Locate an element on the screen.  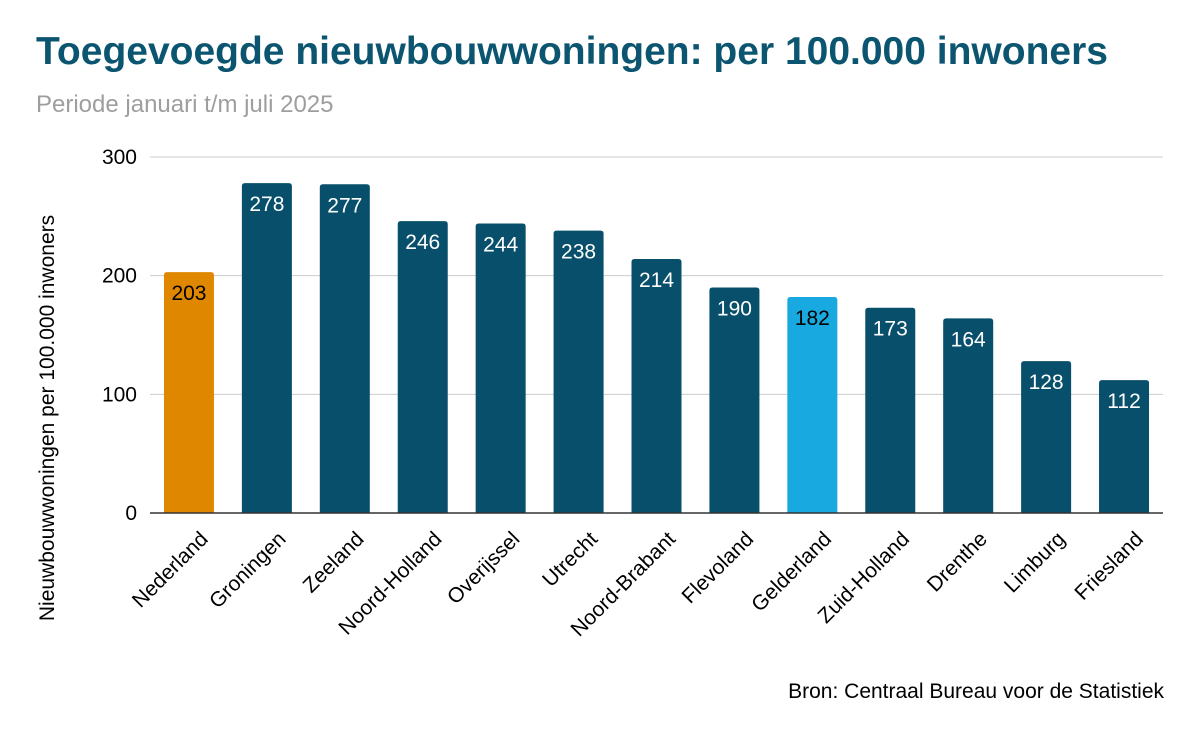
x-category-label: Overijssel is located at coordinates (483, 567).